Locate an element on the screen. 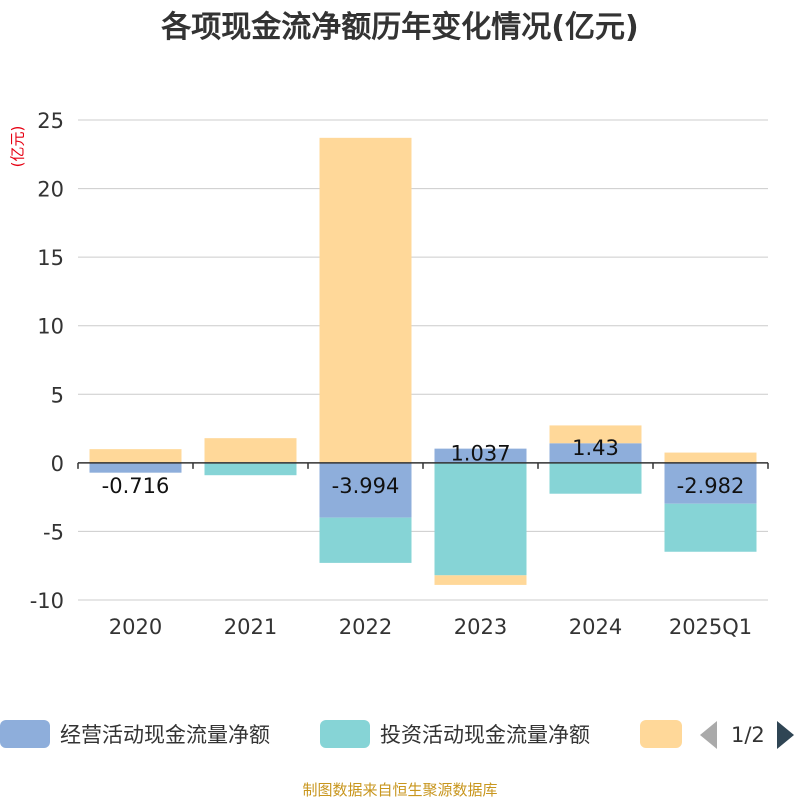 The width and height of the screenshot is (800, 800). y-tick-label: 20 is located at coordinates (50, 190).